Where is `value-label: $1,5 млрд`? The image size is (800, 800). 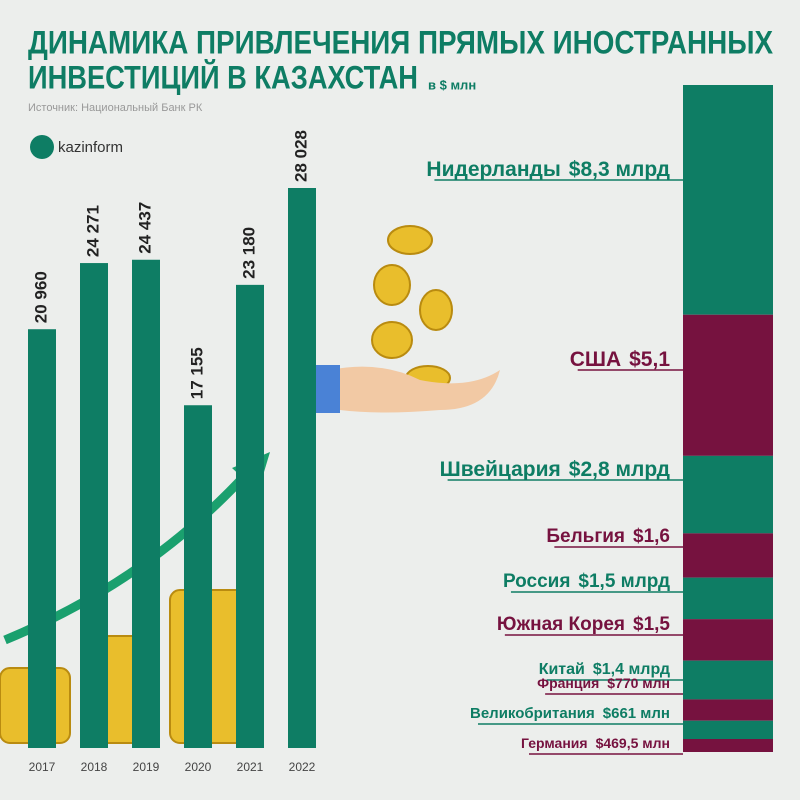
value-label: $1,5 млрд is located at coordinates (624, 581).